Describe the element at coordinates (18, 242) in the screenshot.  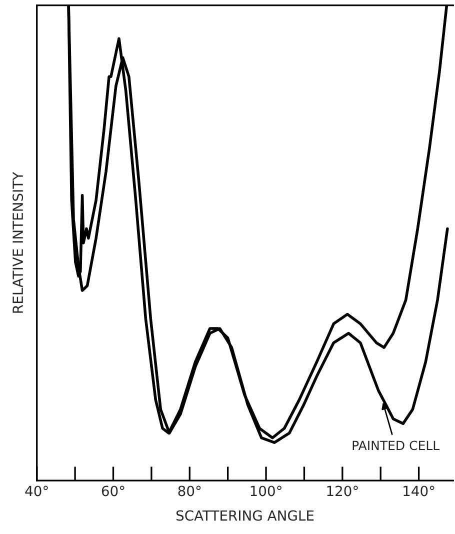
I see `y-axis-title: RELATIVE INTENSITY` at that location.